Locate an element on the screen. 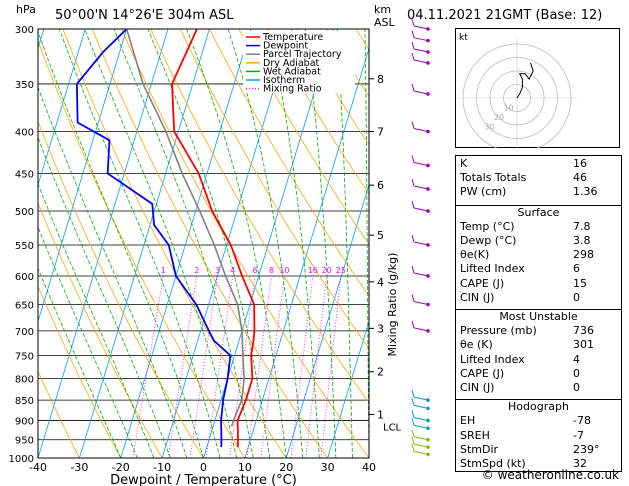  dry-adiabat-line is located at coordinates (80, 371).